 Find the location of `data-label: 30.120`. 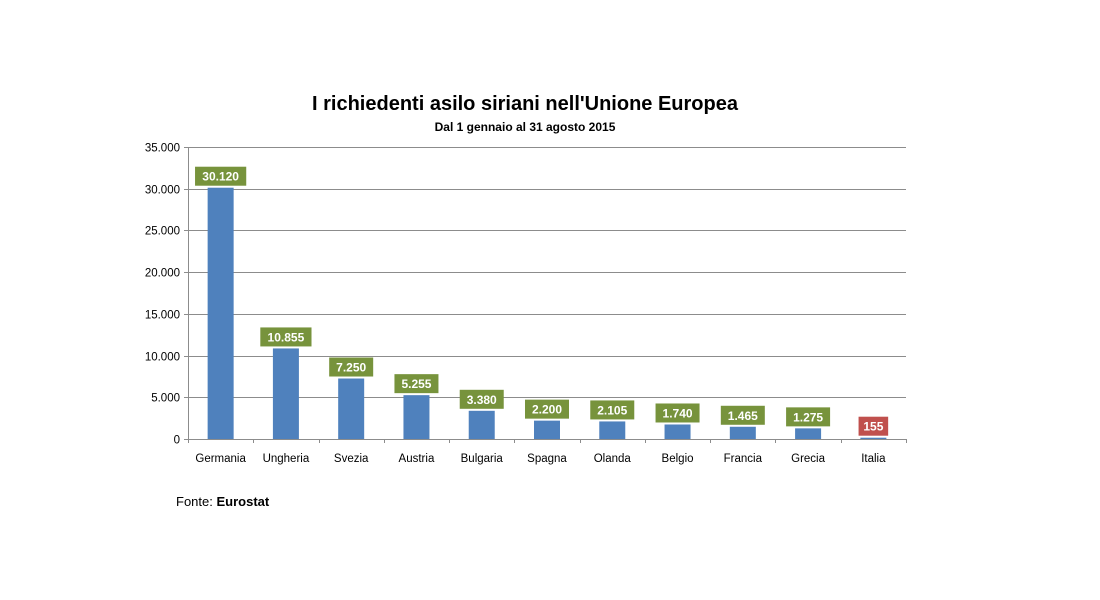

data-label: 30.120 is located at coordinates (220, 177).